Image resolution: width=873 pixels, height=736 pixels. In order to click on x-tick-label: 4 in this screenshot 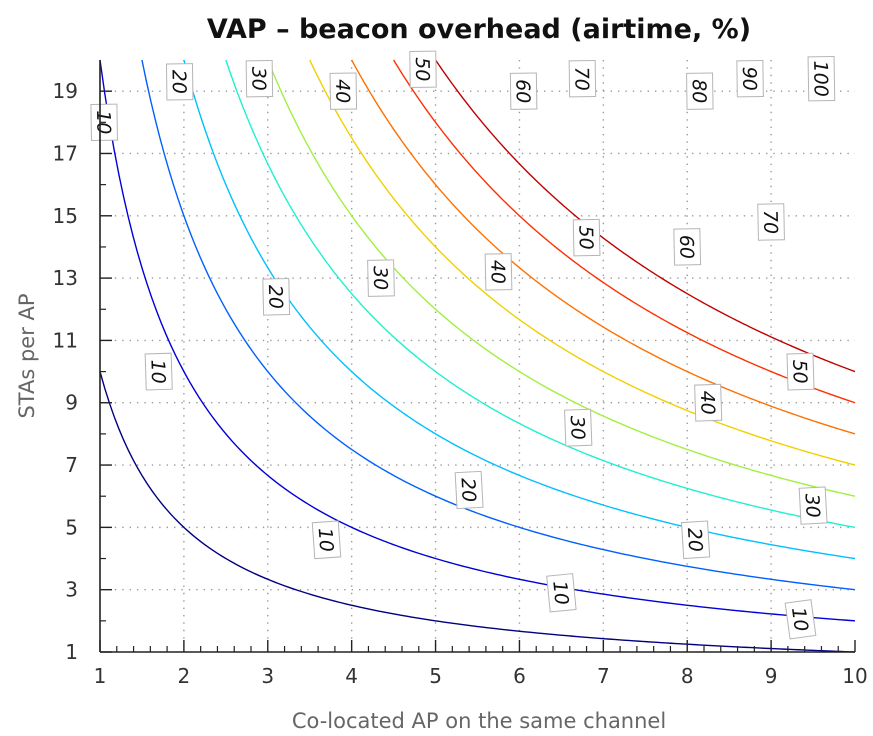, I will do `click(351, 676)`.